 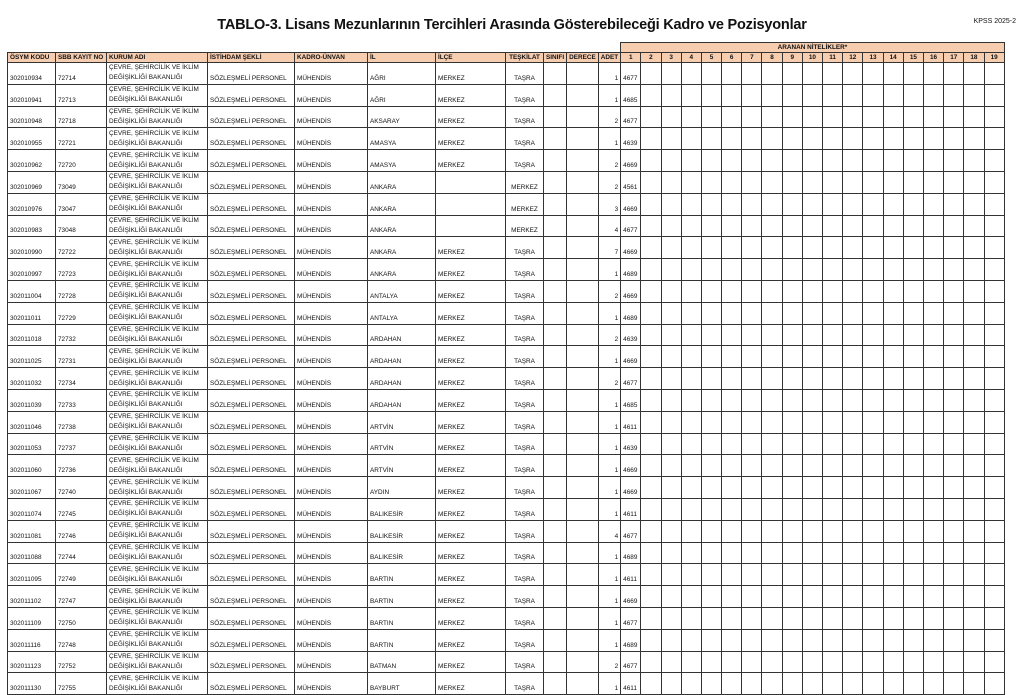 I want to click on column-header: DERECE, so click(x=582, y=57).